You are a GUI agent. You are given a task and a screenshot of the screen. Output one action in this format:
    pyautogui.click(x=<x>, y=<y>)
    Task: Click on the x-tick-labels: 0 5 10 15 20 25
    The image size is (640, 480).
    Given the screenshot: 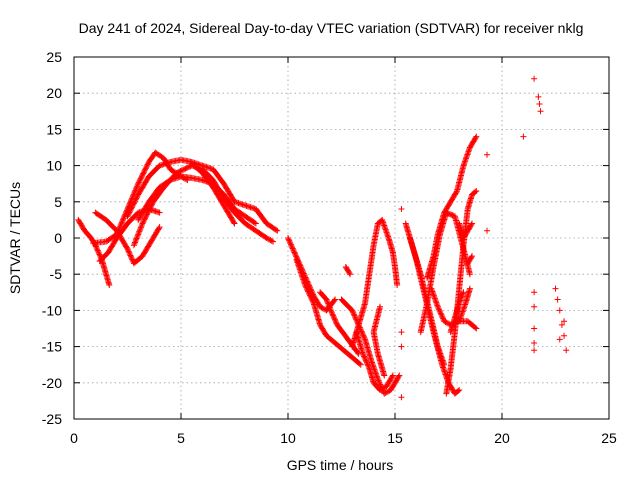 What is the action you would take?
    pyautogui.click(x=343, y=438)
    